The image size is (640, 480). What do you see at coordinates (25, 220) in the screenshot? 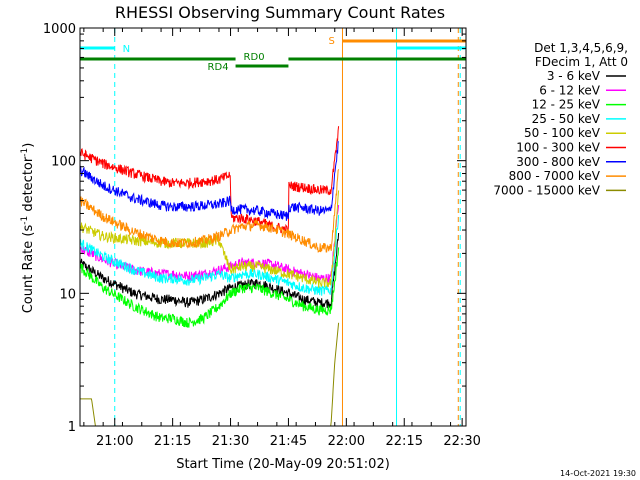
I see `y-axis-label-sup1: -1` at bounding box center [25, 220].